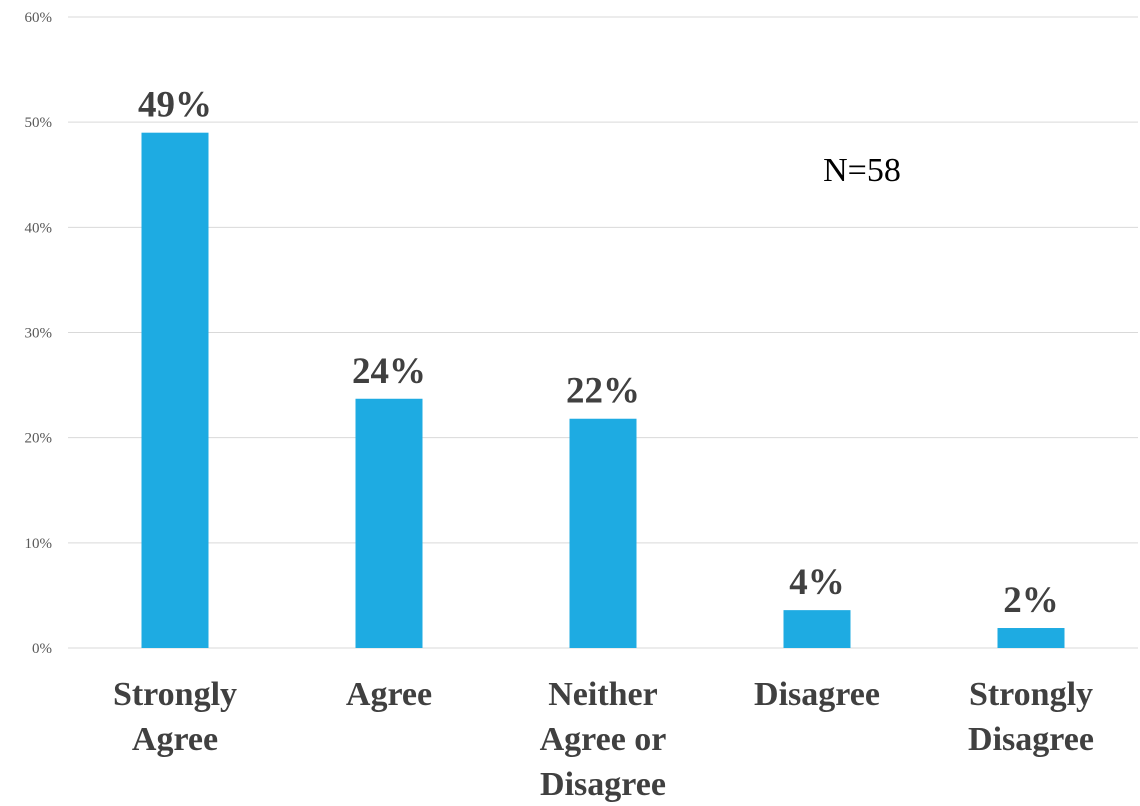 This screenshot has width=1140, height=806. What do you see at coordinates (39, 439) in the screenshot?
I see `y-tick-label: 20%` at bounding box center [39, 439].